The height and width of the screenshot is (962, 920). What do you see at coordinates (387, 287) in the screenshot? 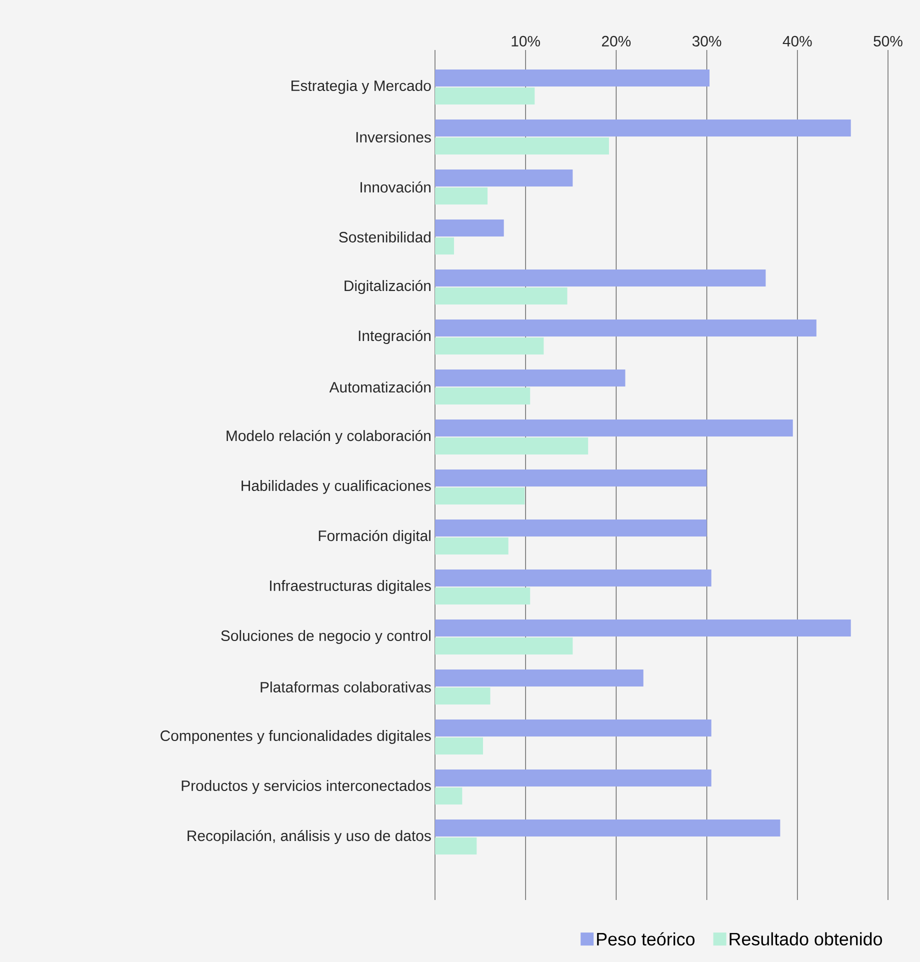
I see `y-tick-label: Digitalización` at bounding box center [387, 287].